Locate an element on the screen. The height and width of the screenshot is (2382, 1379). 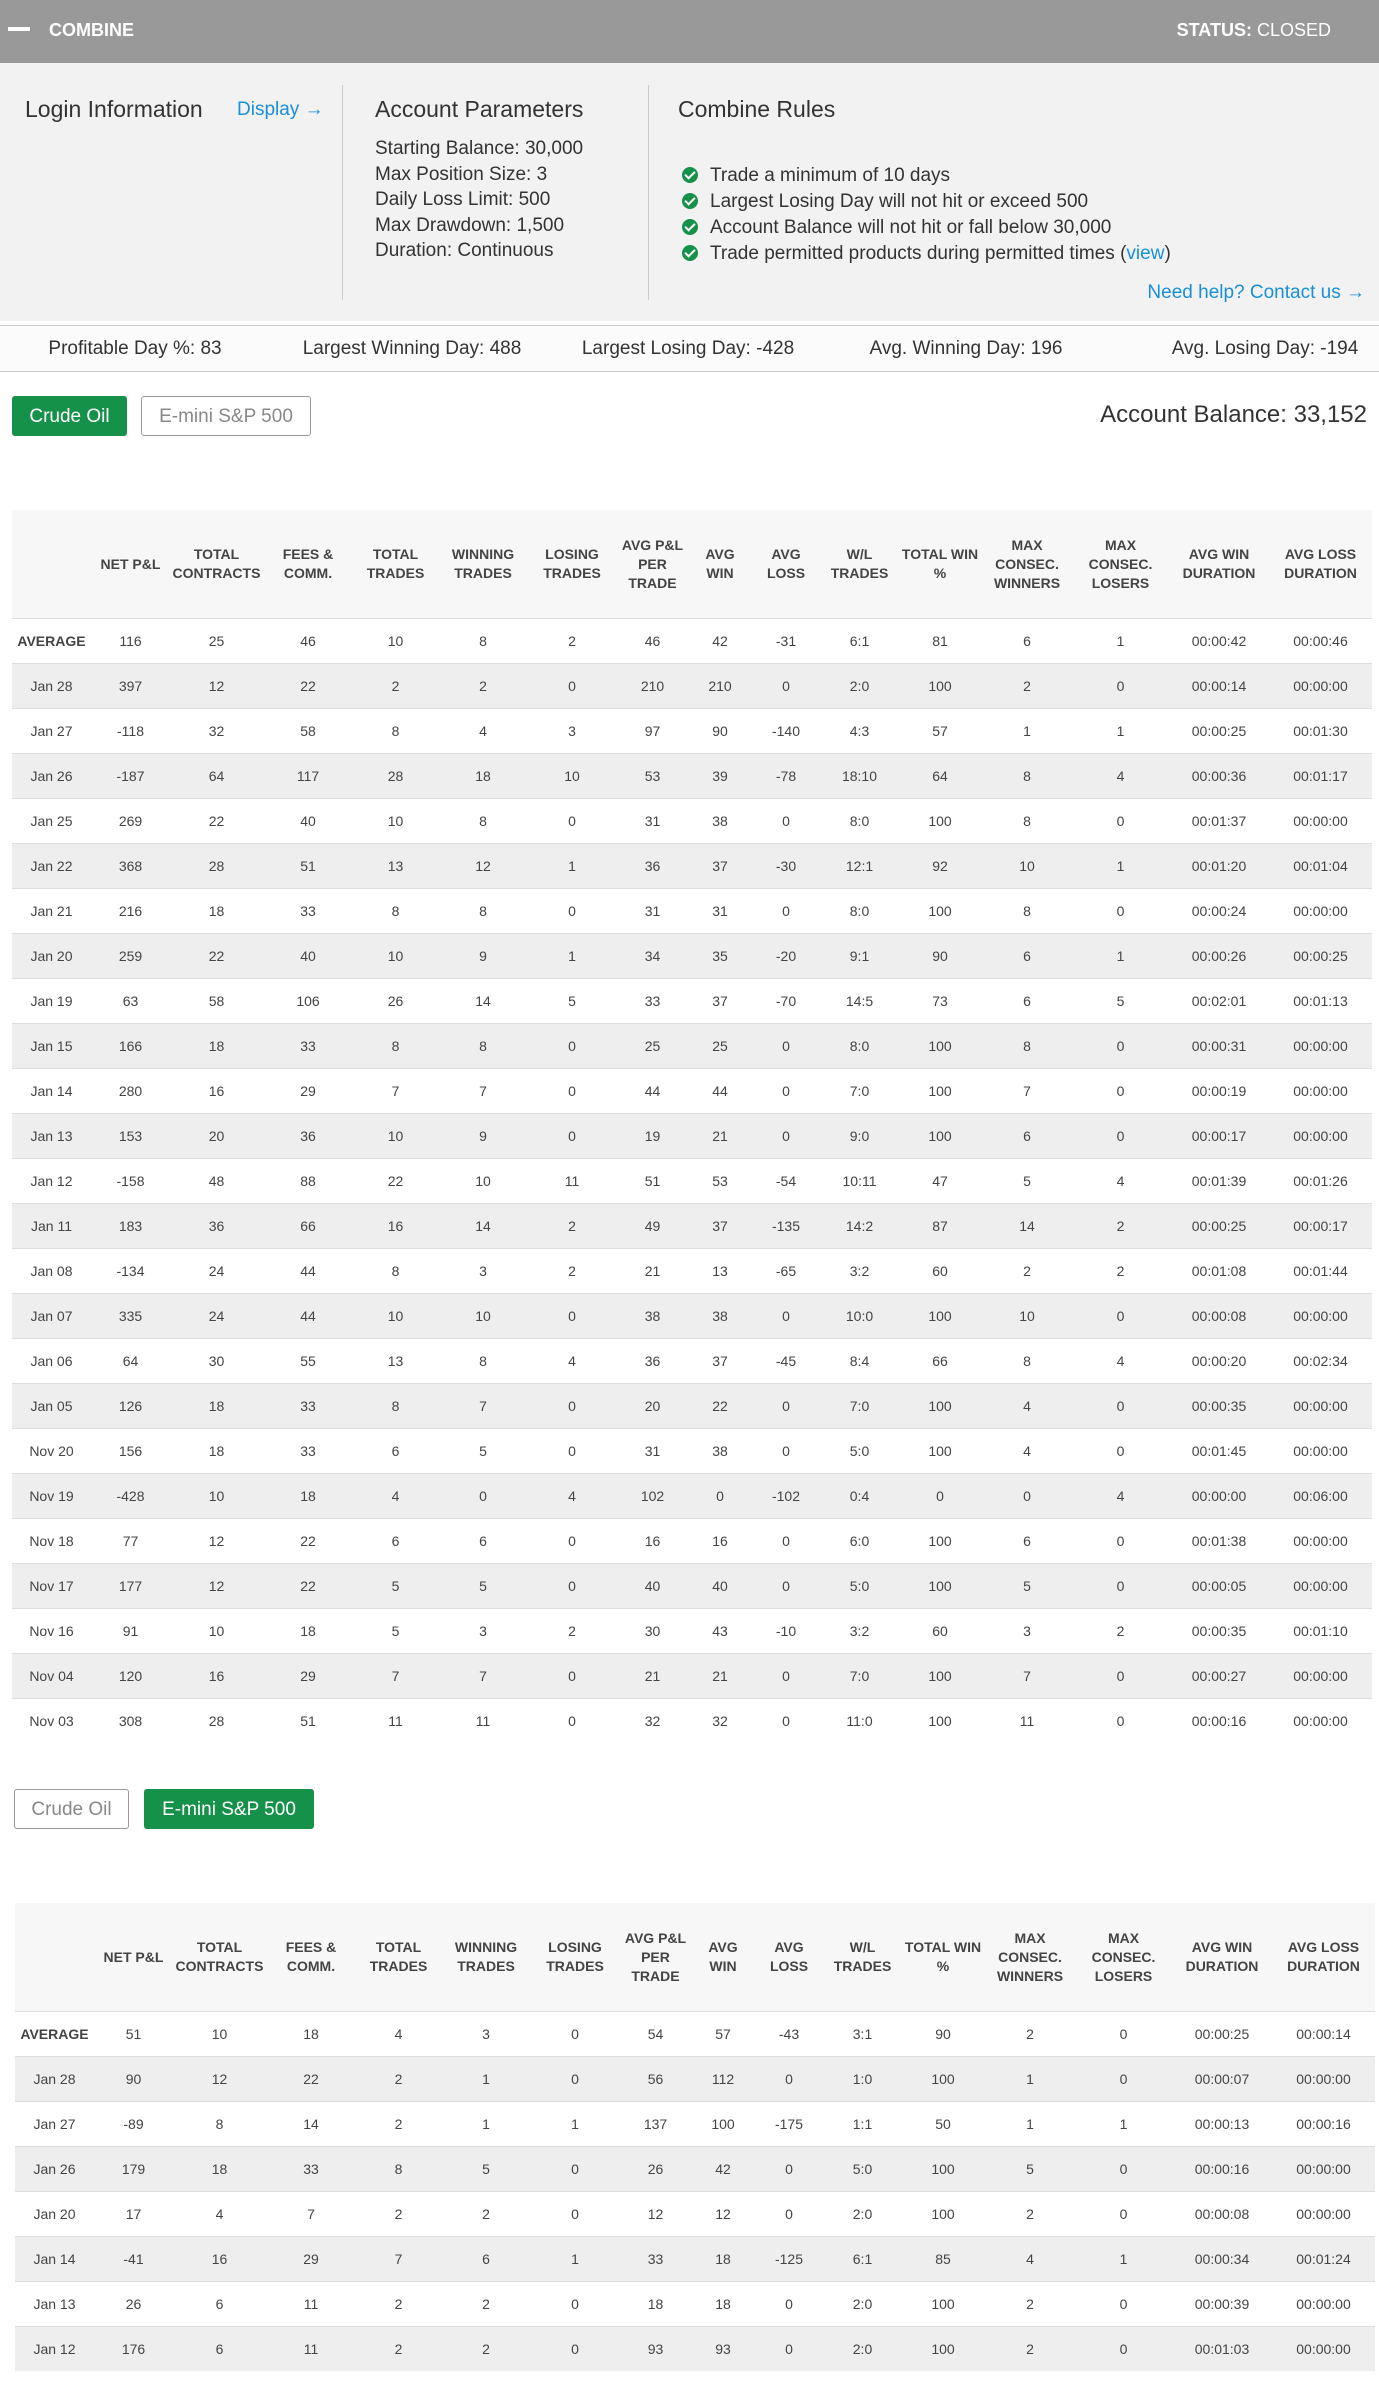
cell: 66 is located at coordinates (308, 1226).